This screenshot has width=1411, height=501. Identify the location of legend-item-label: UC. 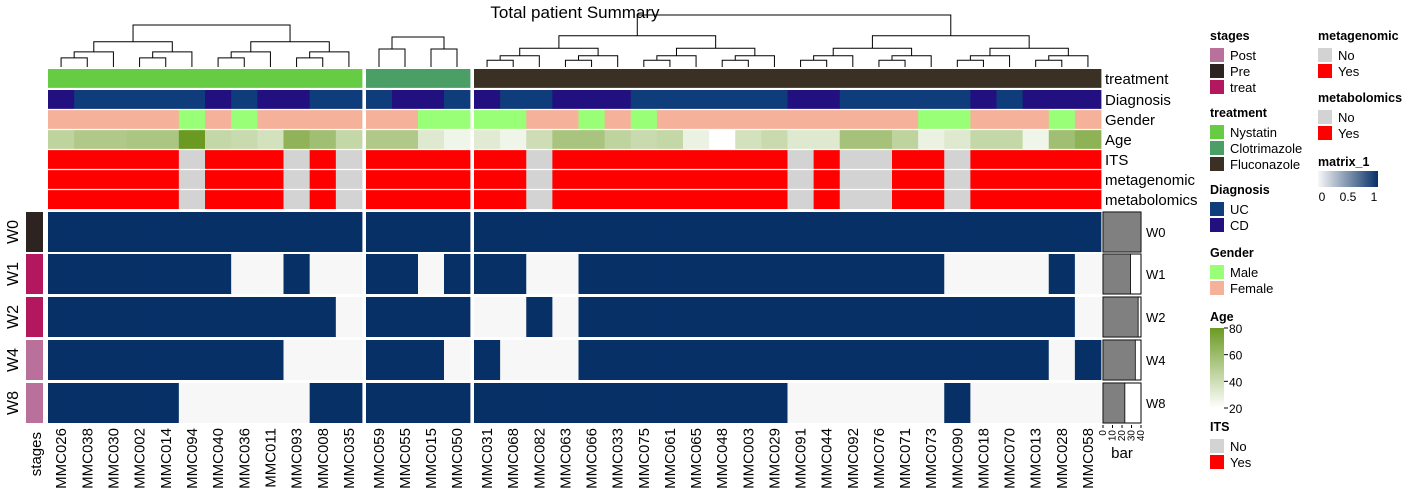
(1239, 209).